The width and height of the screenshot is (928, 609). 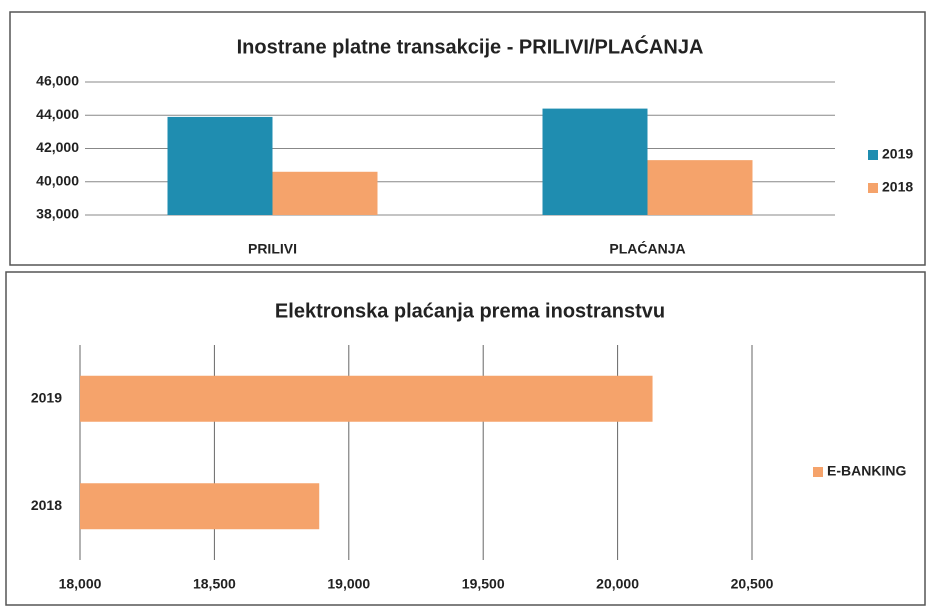 What do you see at coordinates (647, 248) in the screenshot?
I see `x-tick-label: PLAĆANJA` at bounding box center [647, 248].